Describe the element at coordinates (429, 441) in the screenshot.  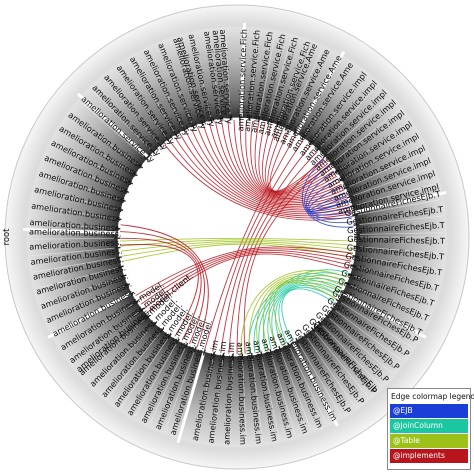
I see `legend-item-table: @Table` at that location.